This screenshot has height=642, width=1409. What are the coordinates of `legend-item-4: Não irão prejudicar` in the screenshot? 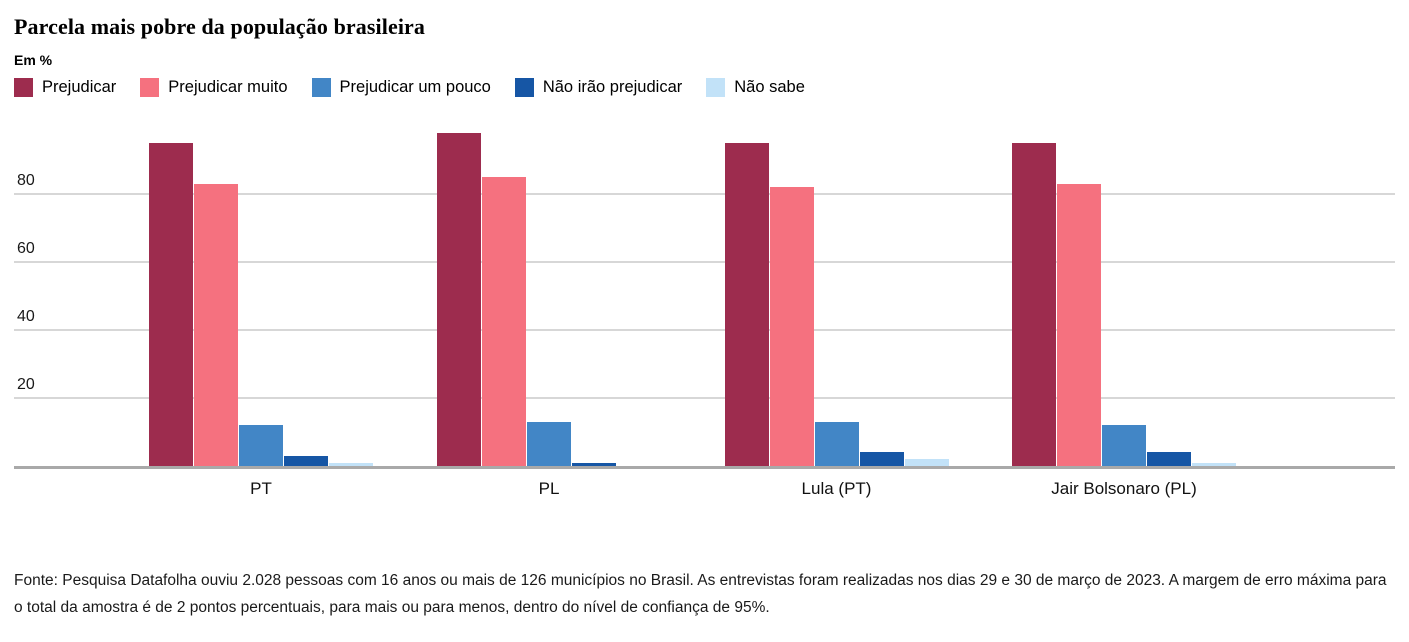 It's located at (598, 87).